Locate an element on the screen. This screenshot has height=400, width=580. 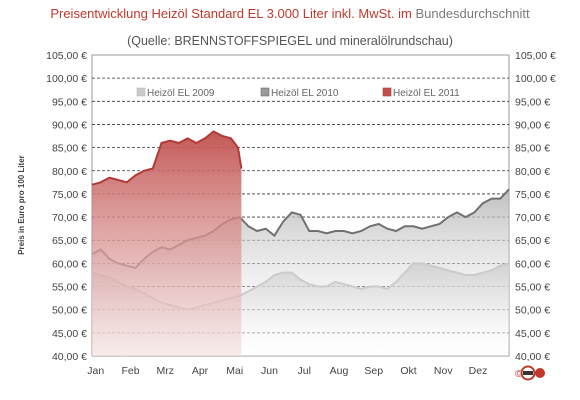
y-tick-label-left: 60,00 € is located at coordinates (69, 264).